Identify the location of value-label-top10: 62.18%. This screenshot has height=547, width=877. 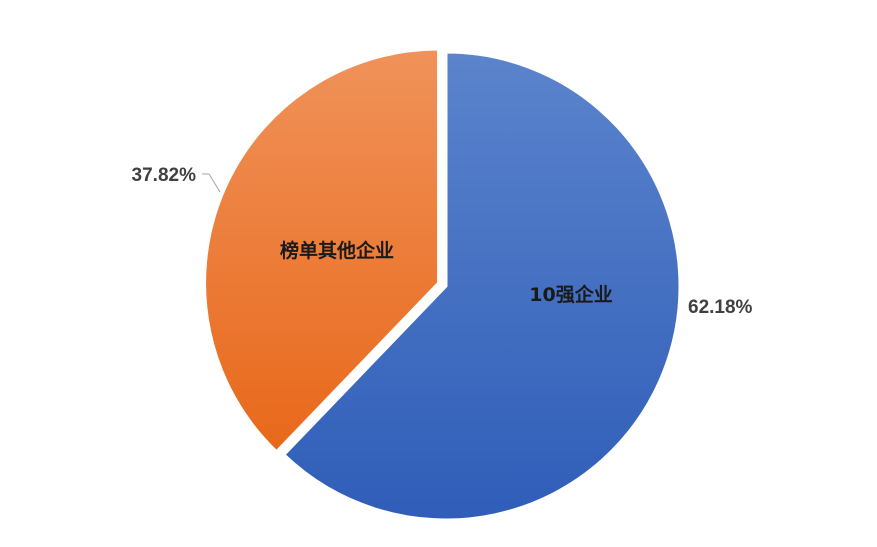
(720, 307).